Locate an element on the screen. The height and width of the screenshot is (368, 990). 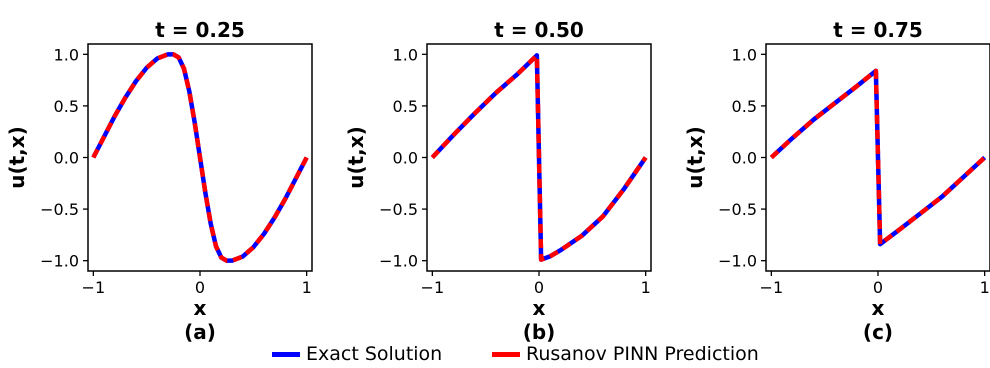
legend-item-exact: Exact Solution is located at coordinates (357, 354).